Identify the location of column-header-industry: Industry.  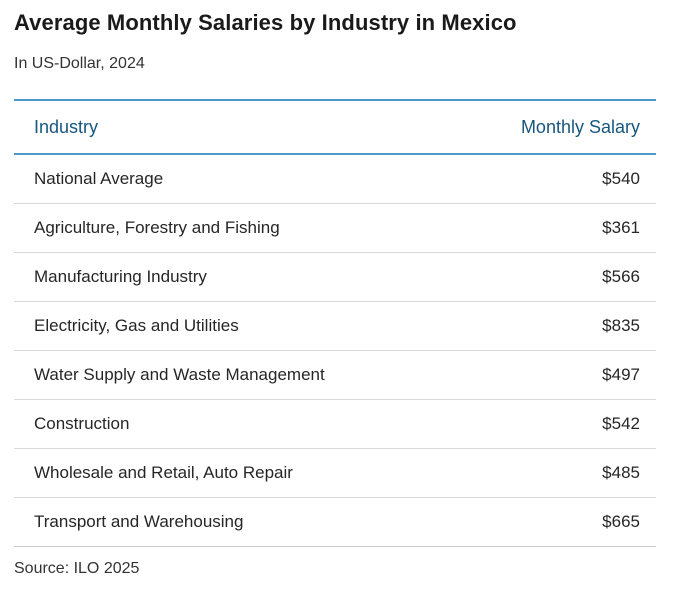
(66, 126).